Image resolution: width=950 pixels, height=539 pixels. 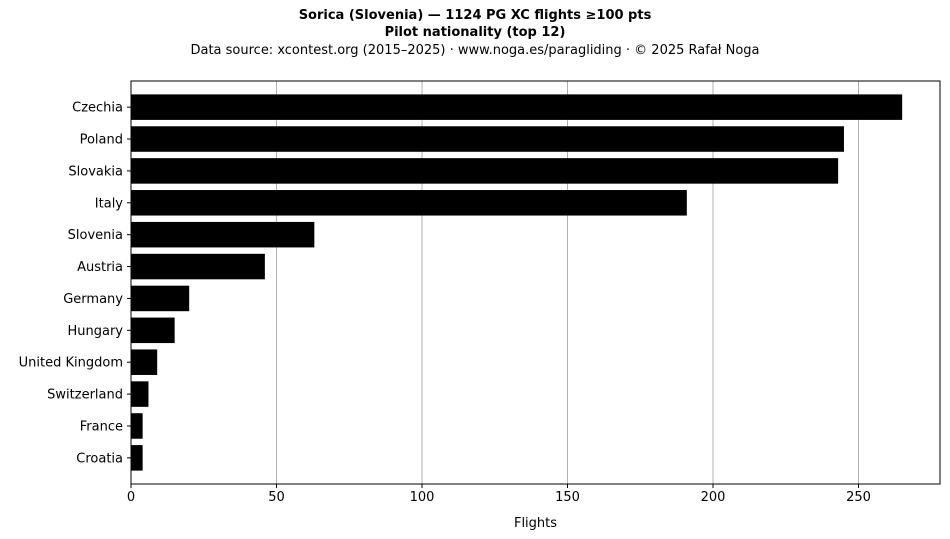 I want to click on y-tick-label: Croatia, so click(x=99, y=458).